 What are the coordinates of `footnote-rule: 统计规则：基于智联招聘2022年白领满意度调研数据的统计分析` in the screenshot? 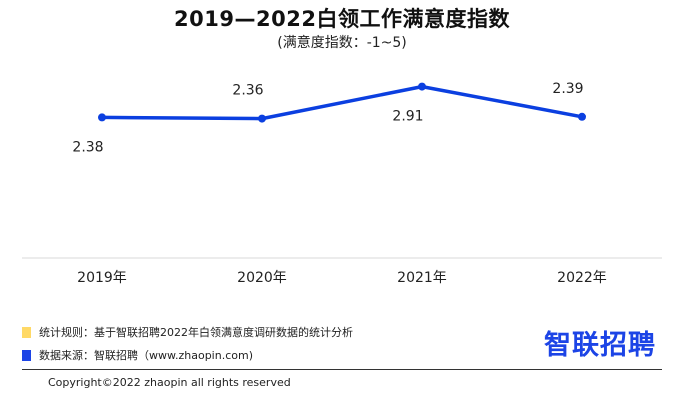 It's located at (187, 332).